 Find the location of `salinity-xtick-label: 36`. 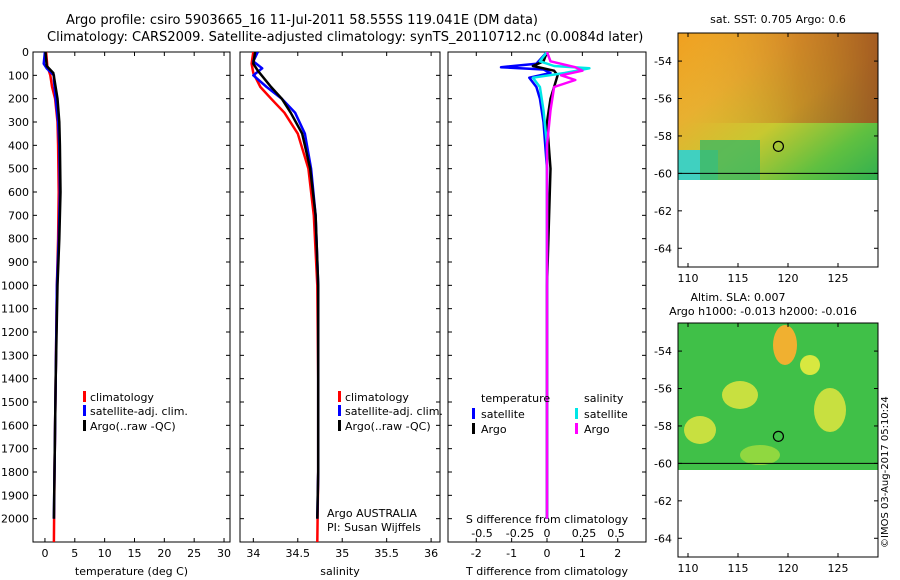

salinity-xtick-label: 36 is located at coordinates (431, 553).